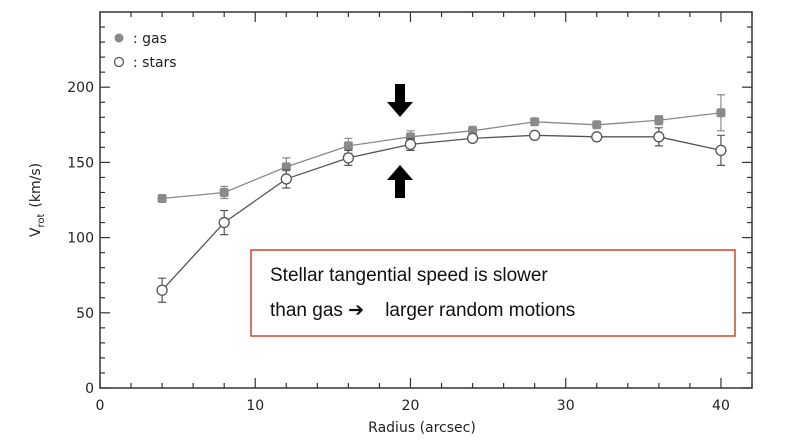 This screenshot has width=802, height=440. What do you see at coordinates (721, 406) in the screenshot?
I see `x-tick-label: 40` at bounding box center [721, 406].